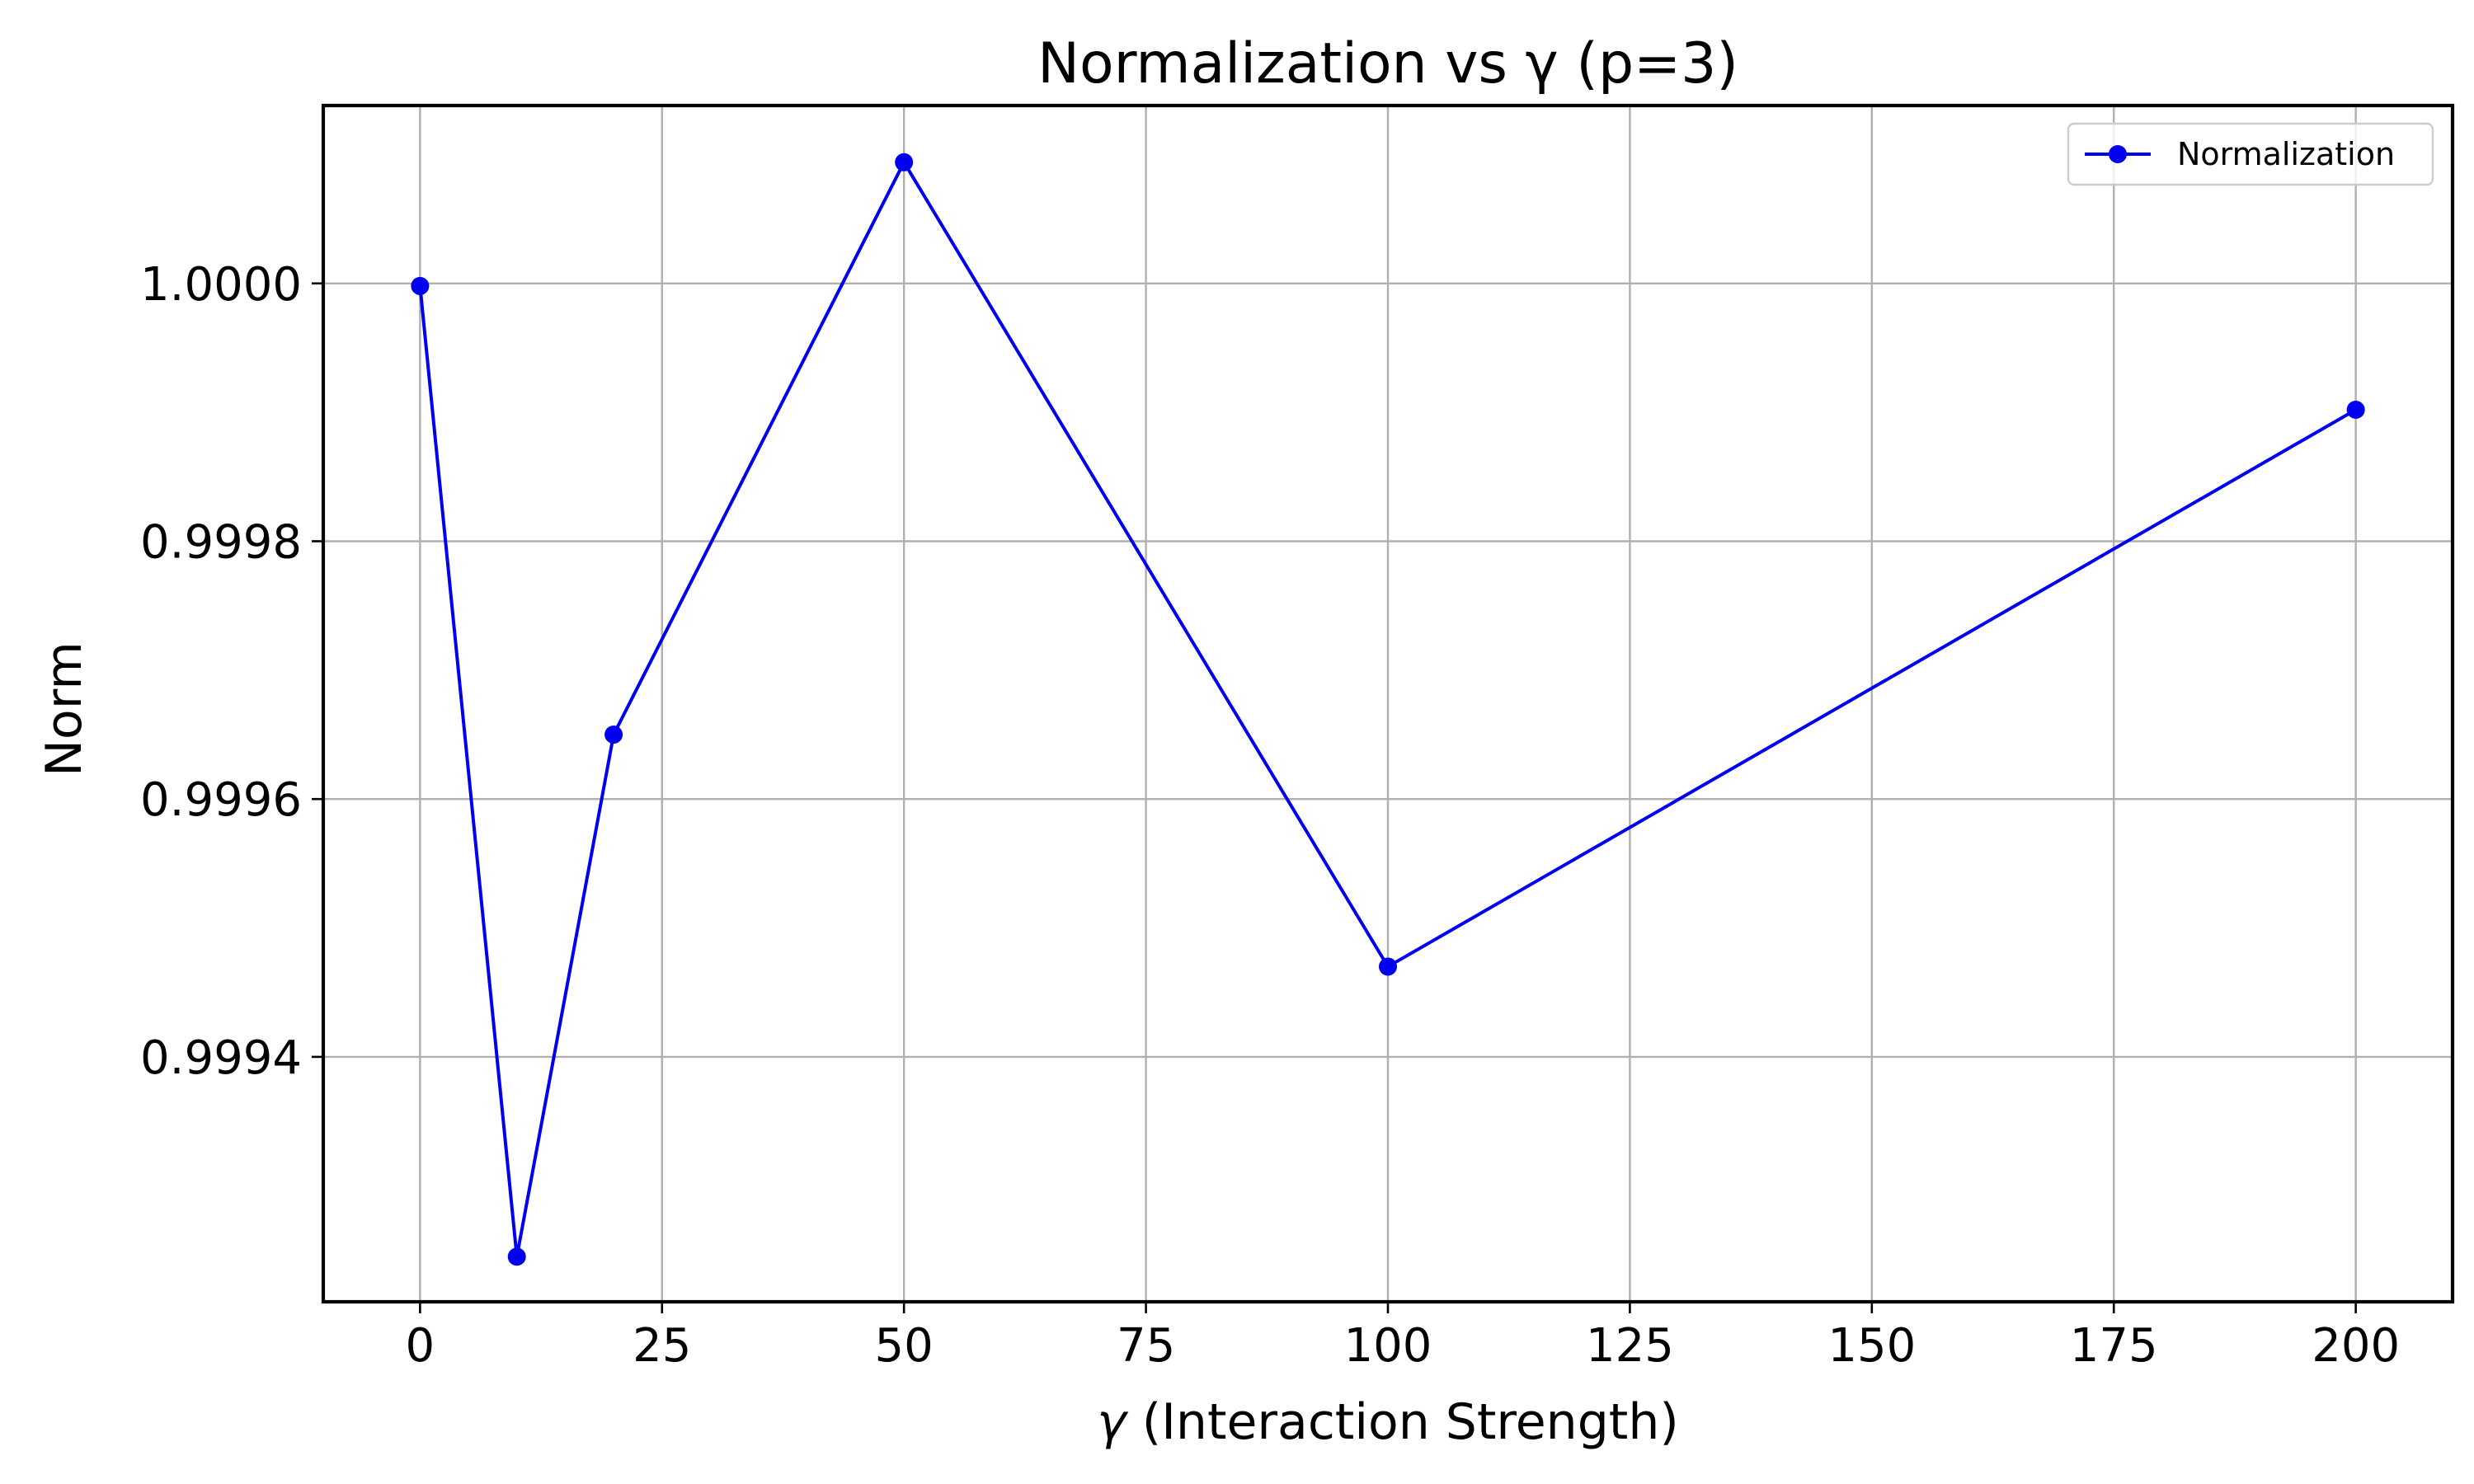  What do you see at coordinates (2114, 1346) in the screenshot?
I see `x-tick-label: 175` at bounding box center [2114, 1346].